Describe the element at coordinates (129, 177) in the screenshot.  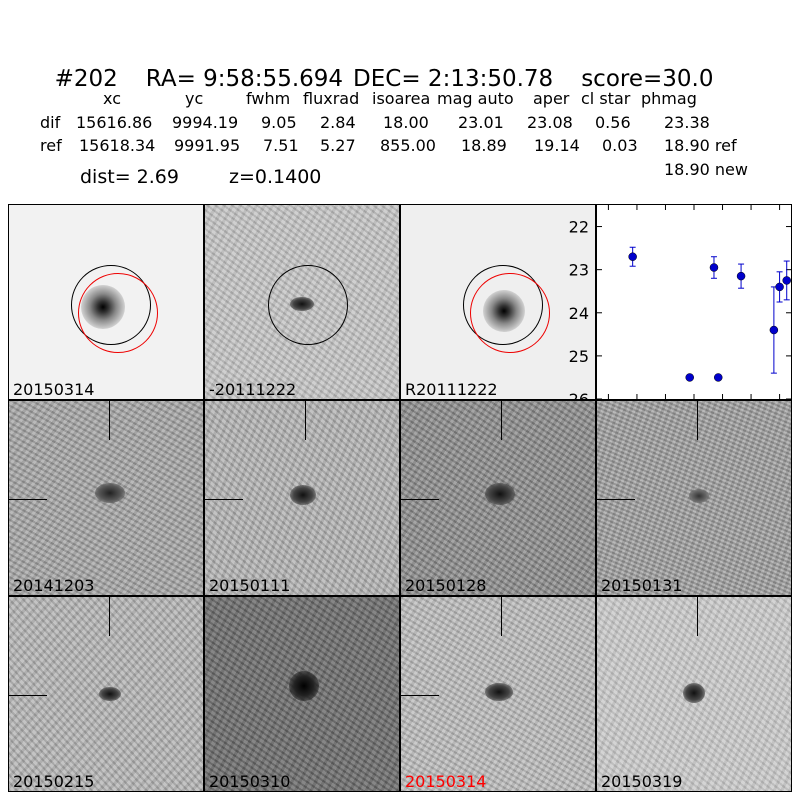
I see `dist-value: dist= 2.69` at that location.